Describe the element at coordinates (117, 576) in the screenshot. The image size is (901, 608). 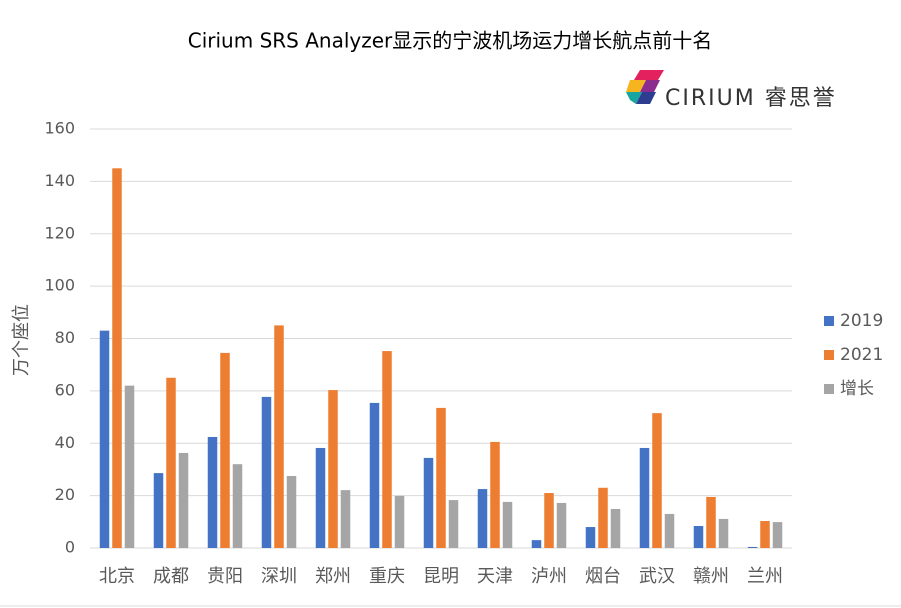
I see `x-tick-label: 北京` at that location.